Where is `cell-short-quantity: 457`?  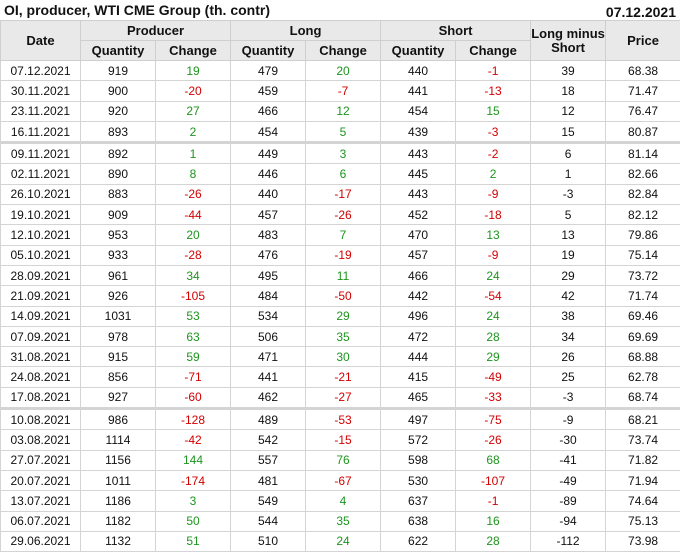
cell-short-quantity: 457 is located at coordinates (418, 255).